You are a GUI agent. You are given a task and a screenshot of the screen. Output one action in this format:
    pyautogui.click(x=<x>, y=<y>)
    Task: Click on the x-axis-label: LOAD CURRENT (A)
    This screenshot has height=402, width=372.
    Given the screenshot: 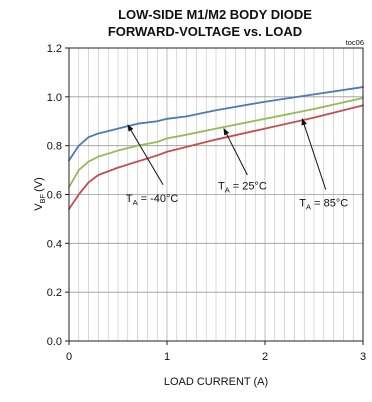 What is the action you would take?
    pyautogui.click(x=216, y=382)
    